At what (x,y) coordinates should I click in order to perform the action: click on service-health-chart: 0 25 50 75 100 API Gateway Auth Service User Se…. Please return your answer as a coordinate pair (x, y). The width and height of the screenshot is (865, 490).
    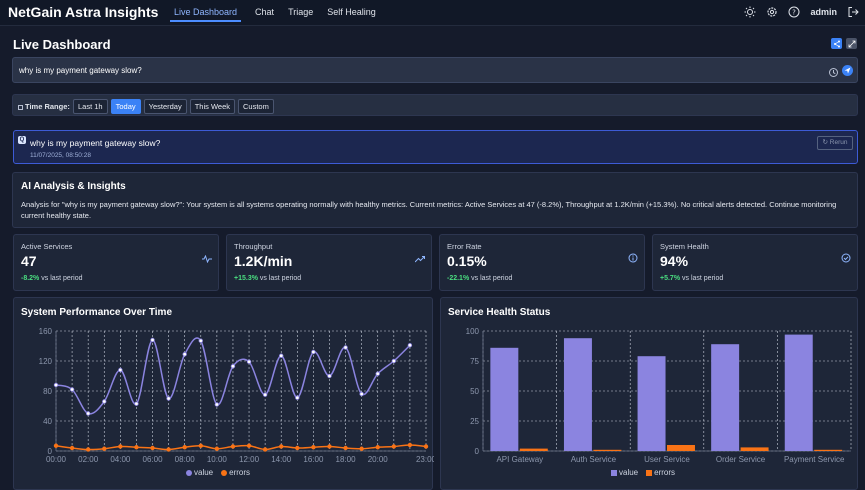
    Looking at the image, I should click on (659, 395).